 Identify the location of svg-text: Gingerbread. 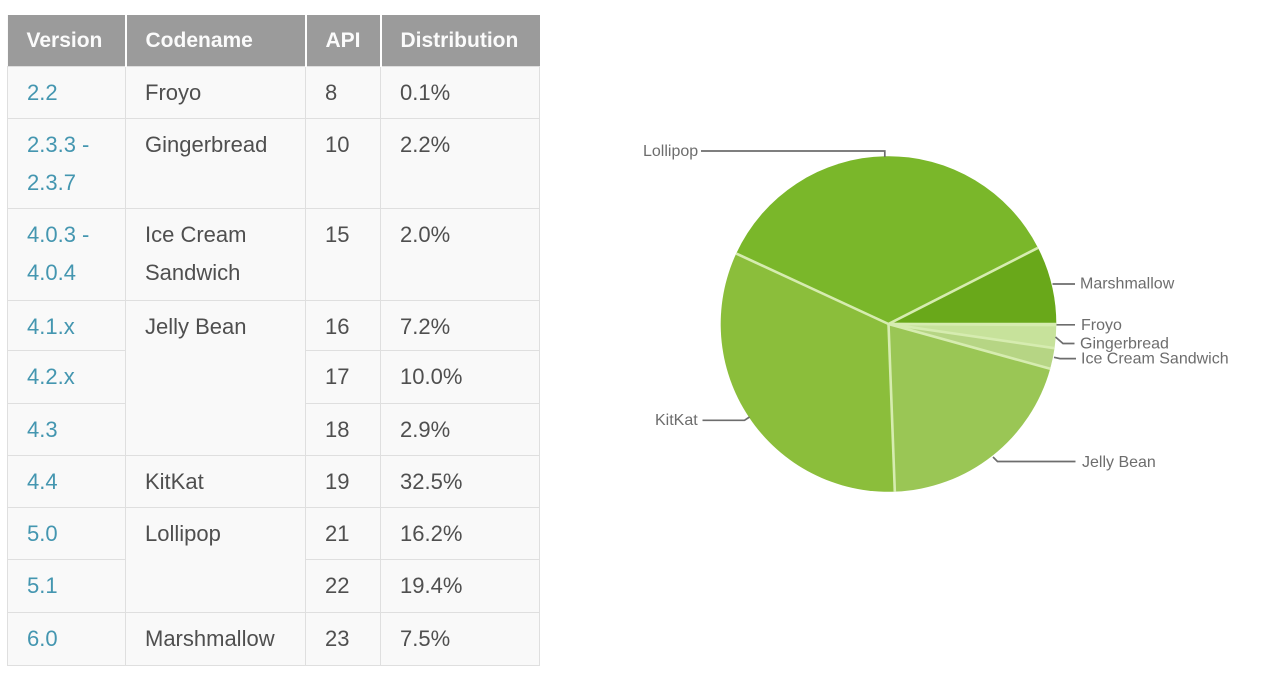
(1124, 343).